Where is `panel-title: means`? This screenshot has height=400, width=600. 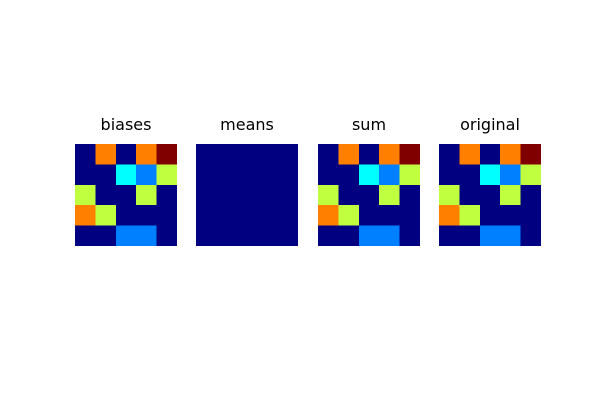
panel-title: means is located at coordinates (247, 124).